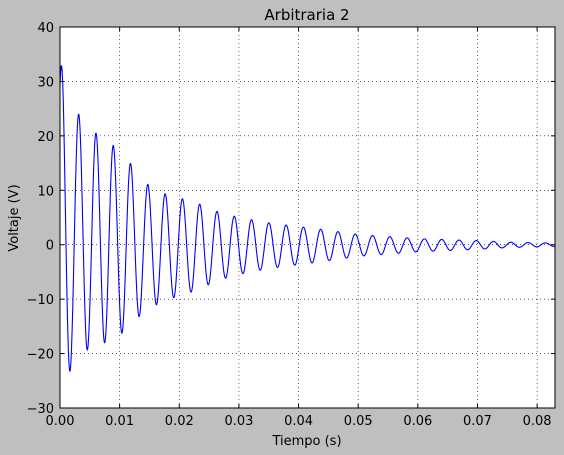  What do you see at coordinates (298, 421) in the screenshot?
I see `x-tick-label: 0.04` at bounding box center [298, 421].